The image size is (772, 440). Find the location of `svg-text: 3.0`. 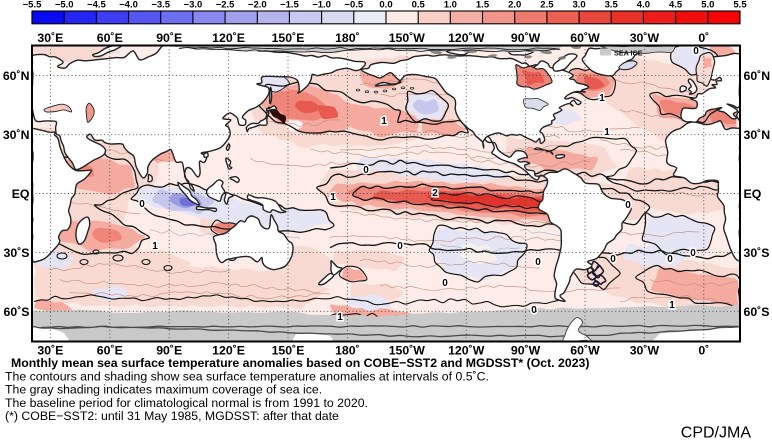

svg-text: 3.0 is located at coordinates (578, 5).